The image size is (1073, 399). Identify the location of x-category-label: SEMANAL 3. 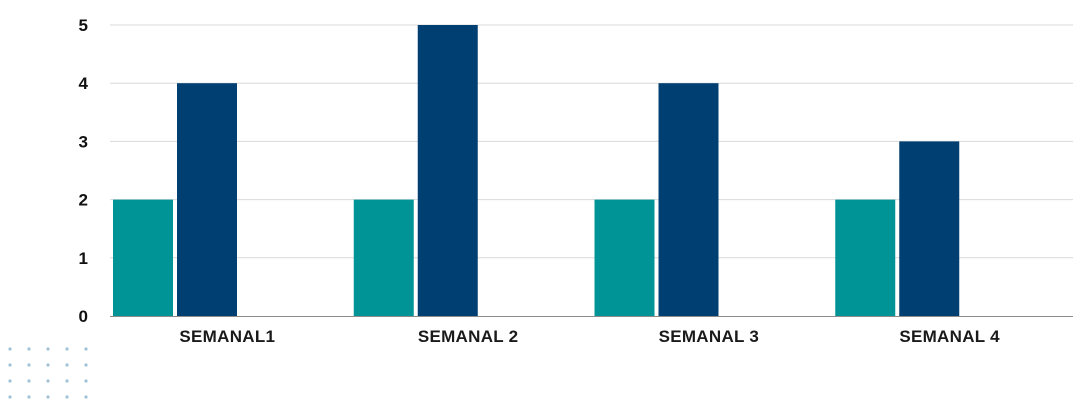
(709, 336).